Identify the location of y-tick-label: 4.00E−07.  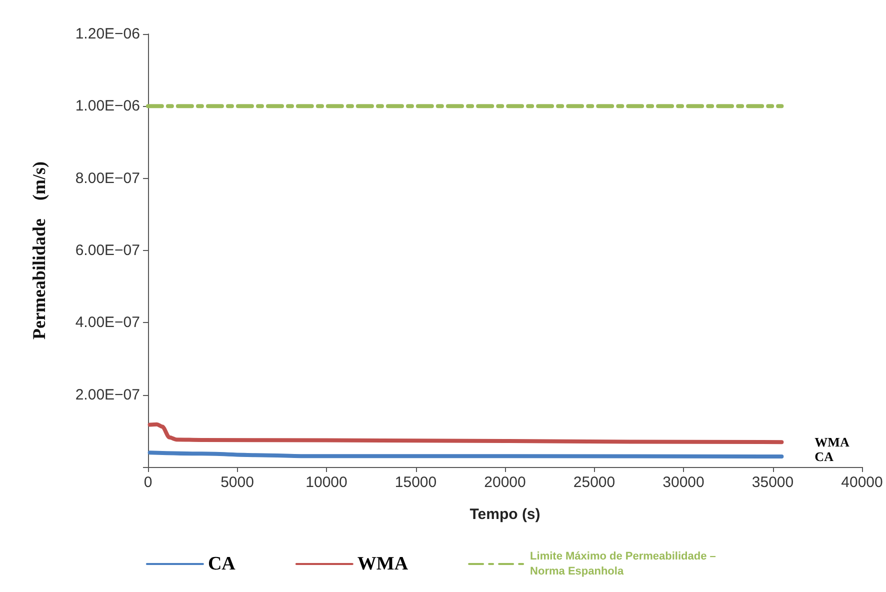
(107, 323).